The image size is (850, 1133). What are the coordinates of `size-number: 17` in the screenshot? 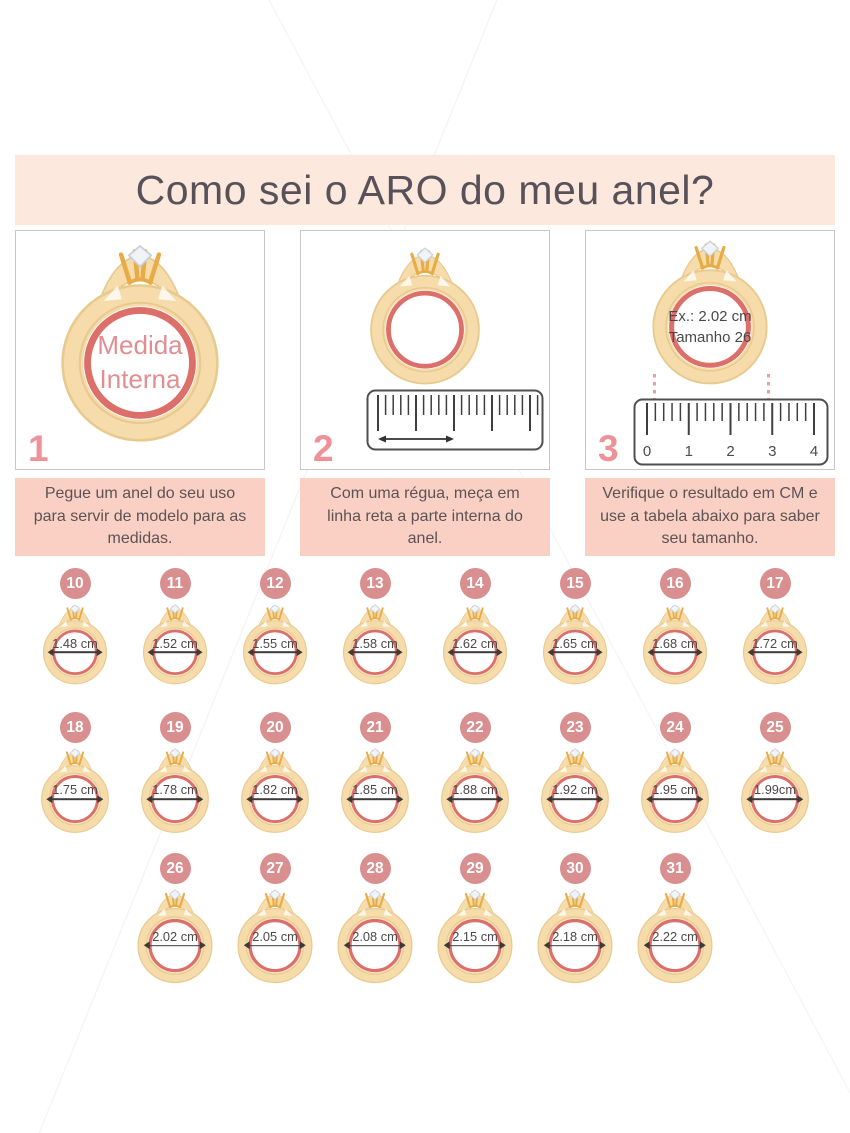 It's located at (775, 583).